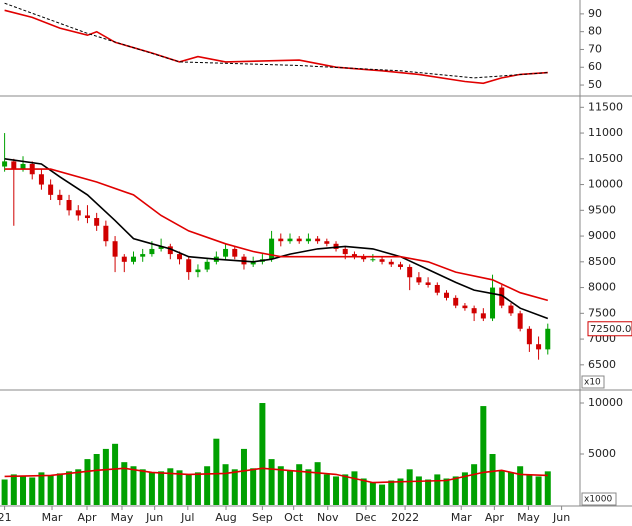 This screenshot has width=632, height=526. I want to click on last-price-box, so click(609, 329).